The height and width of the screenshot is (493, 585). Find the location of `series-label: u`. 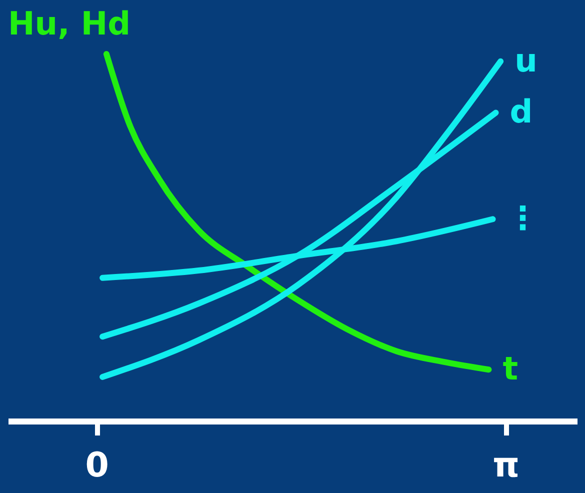

series-label: u is located at coordinates (526, 60).